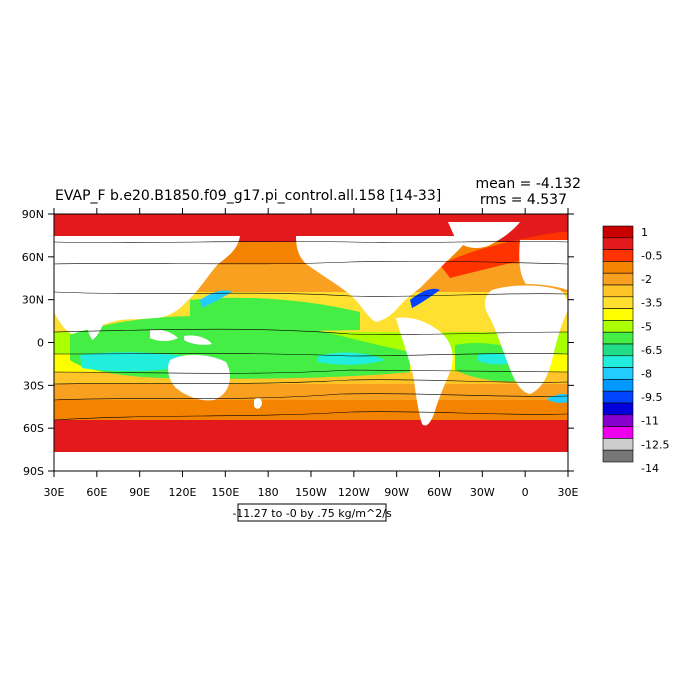 The image size is (700, 700). What do you see at coordinates (40, 343) in the screenshot?
I see `y-tick-label: 0` at bounding box center [40, 343].